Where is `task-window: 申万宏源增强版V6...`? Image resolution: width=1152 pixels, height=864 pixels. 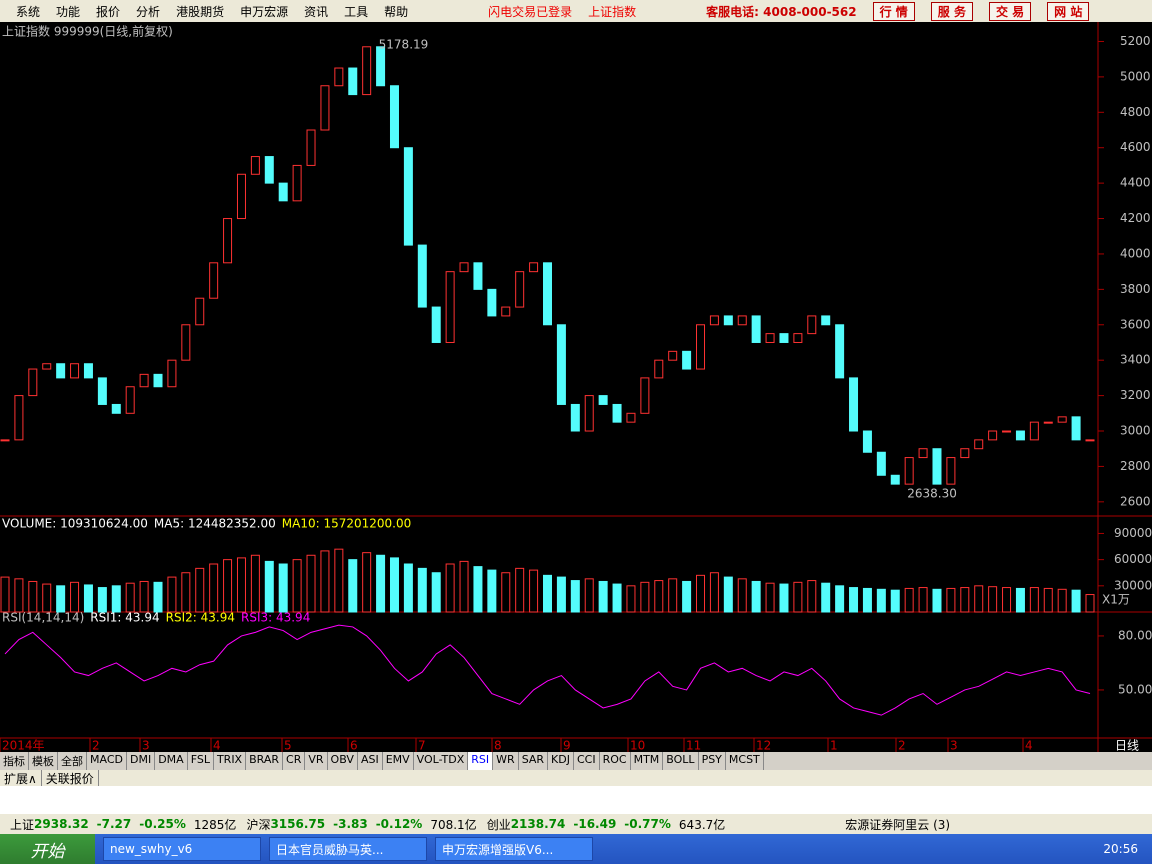 task-window: 申万宏源增强版V6... is located at coordinates (514, 849).